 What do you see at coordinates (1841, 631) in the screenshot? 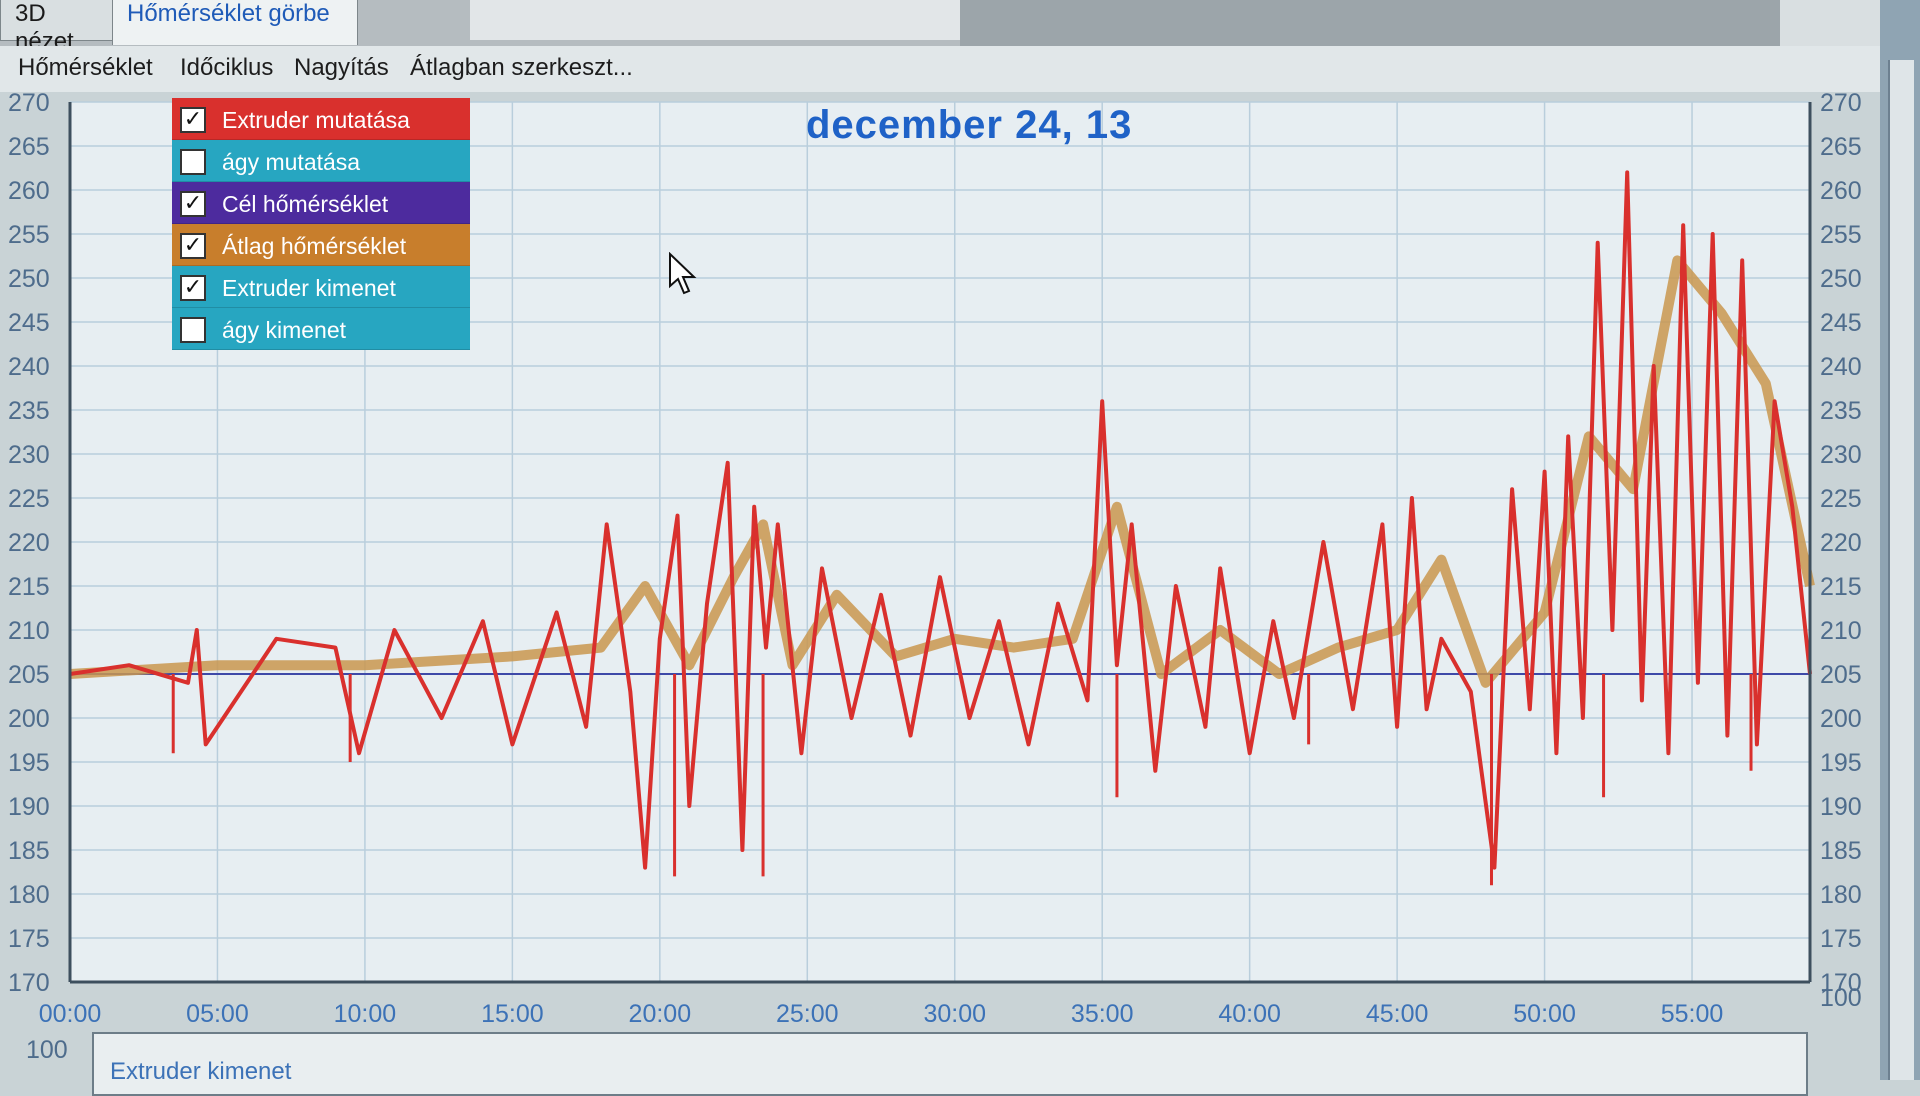
I see `y-tick-label-right: 210` at bounding box center [1841, 631].